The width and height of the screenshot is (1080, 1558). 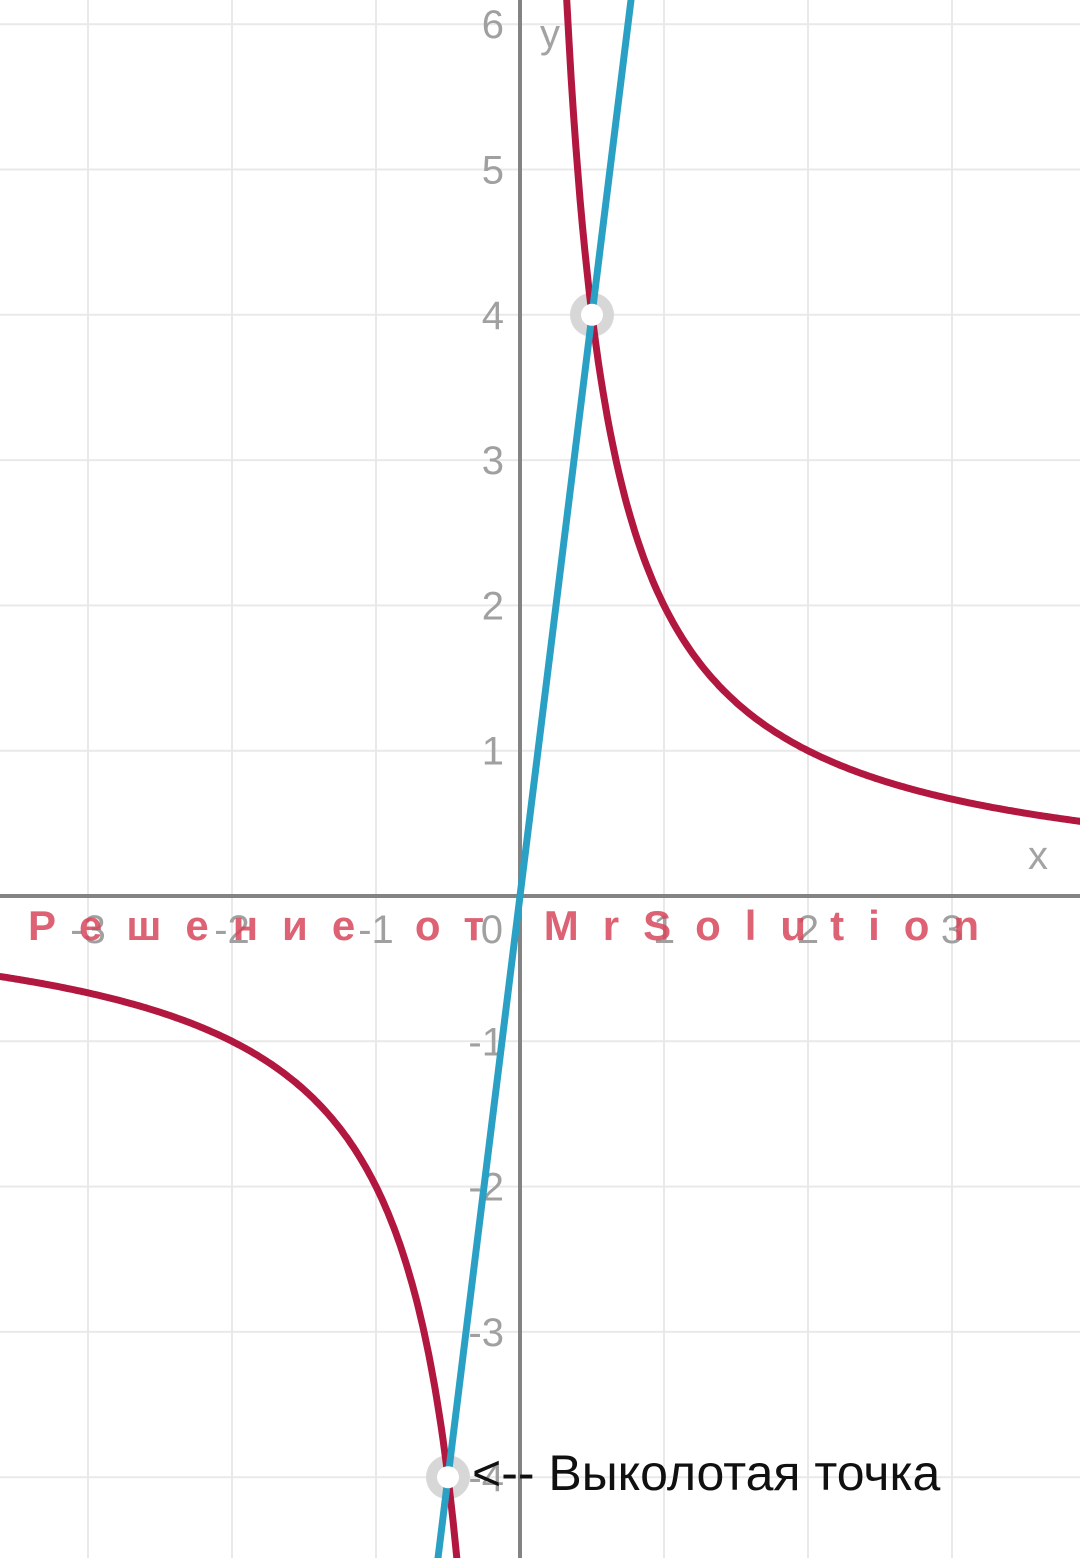 I want to click on y-tick-label: 1, so click(x=493, y=752).